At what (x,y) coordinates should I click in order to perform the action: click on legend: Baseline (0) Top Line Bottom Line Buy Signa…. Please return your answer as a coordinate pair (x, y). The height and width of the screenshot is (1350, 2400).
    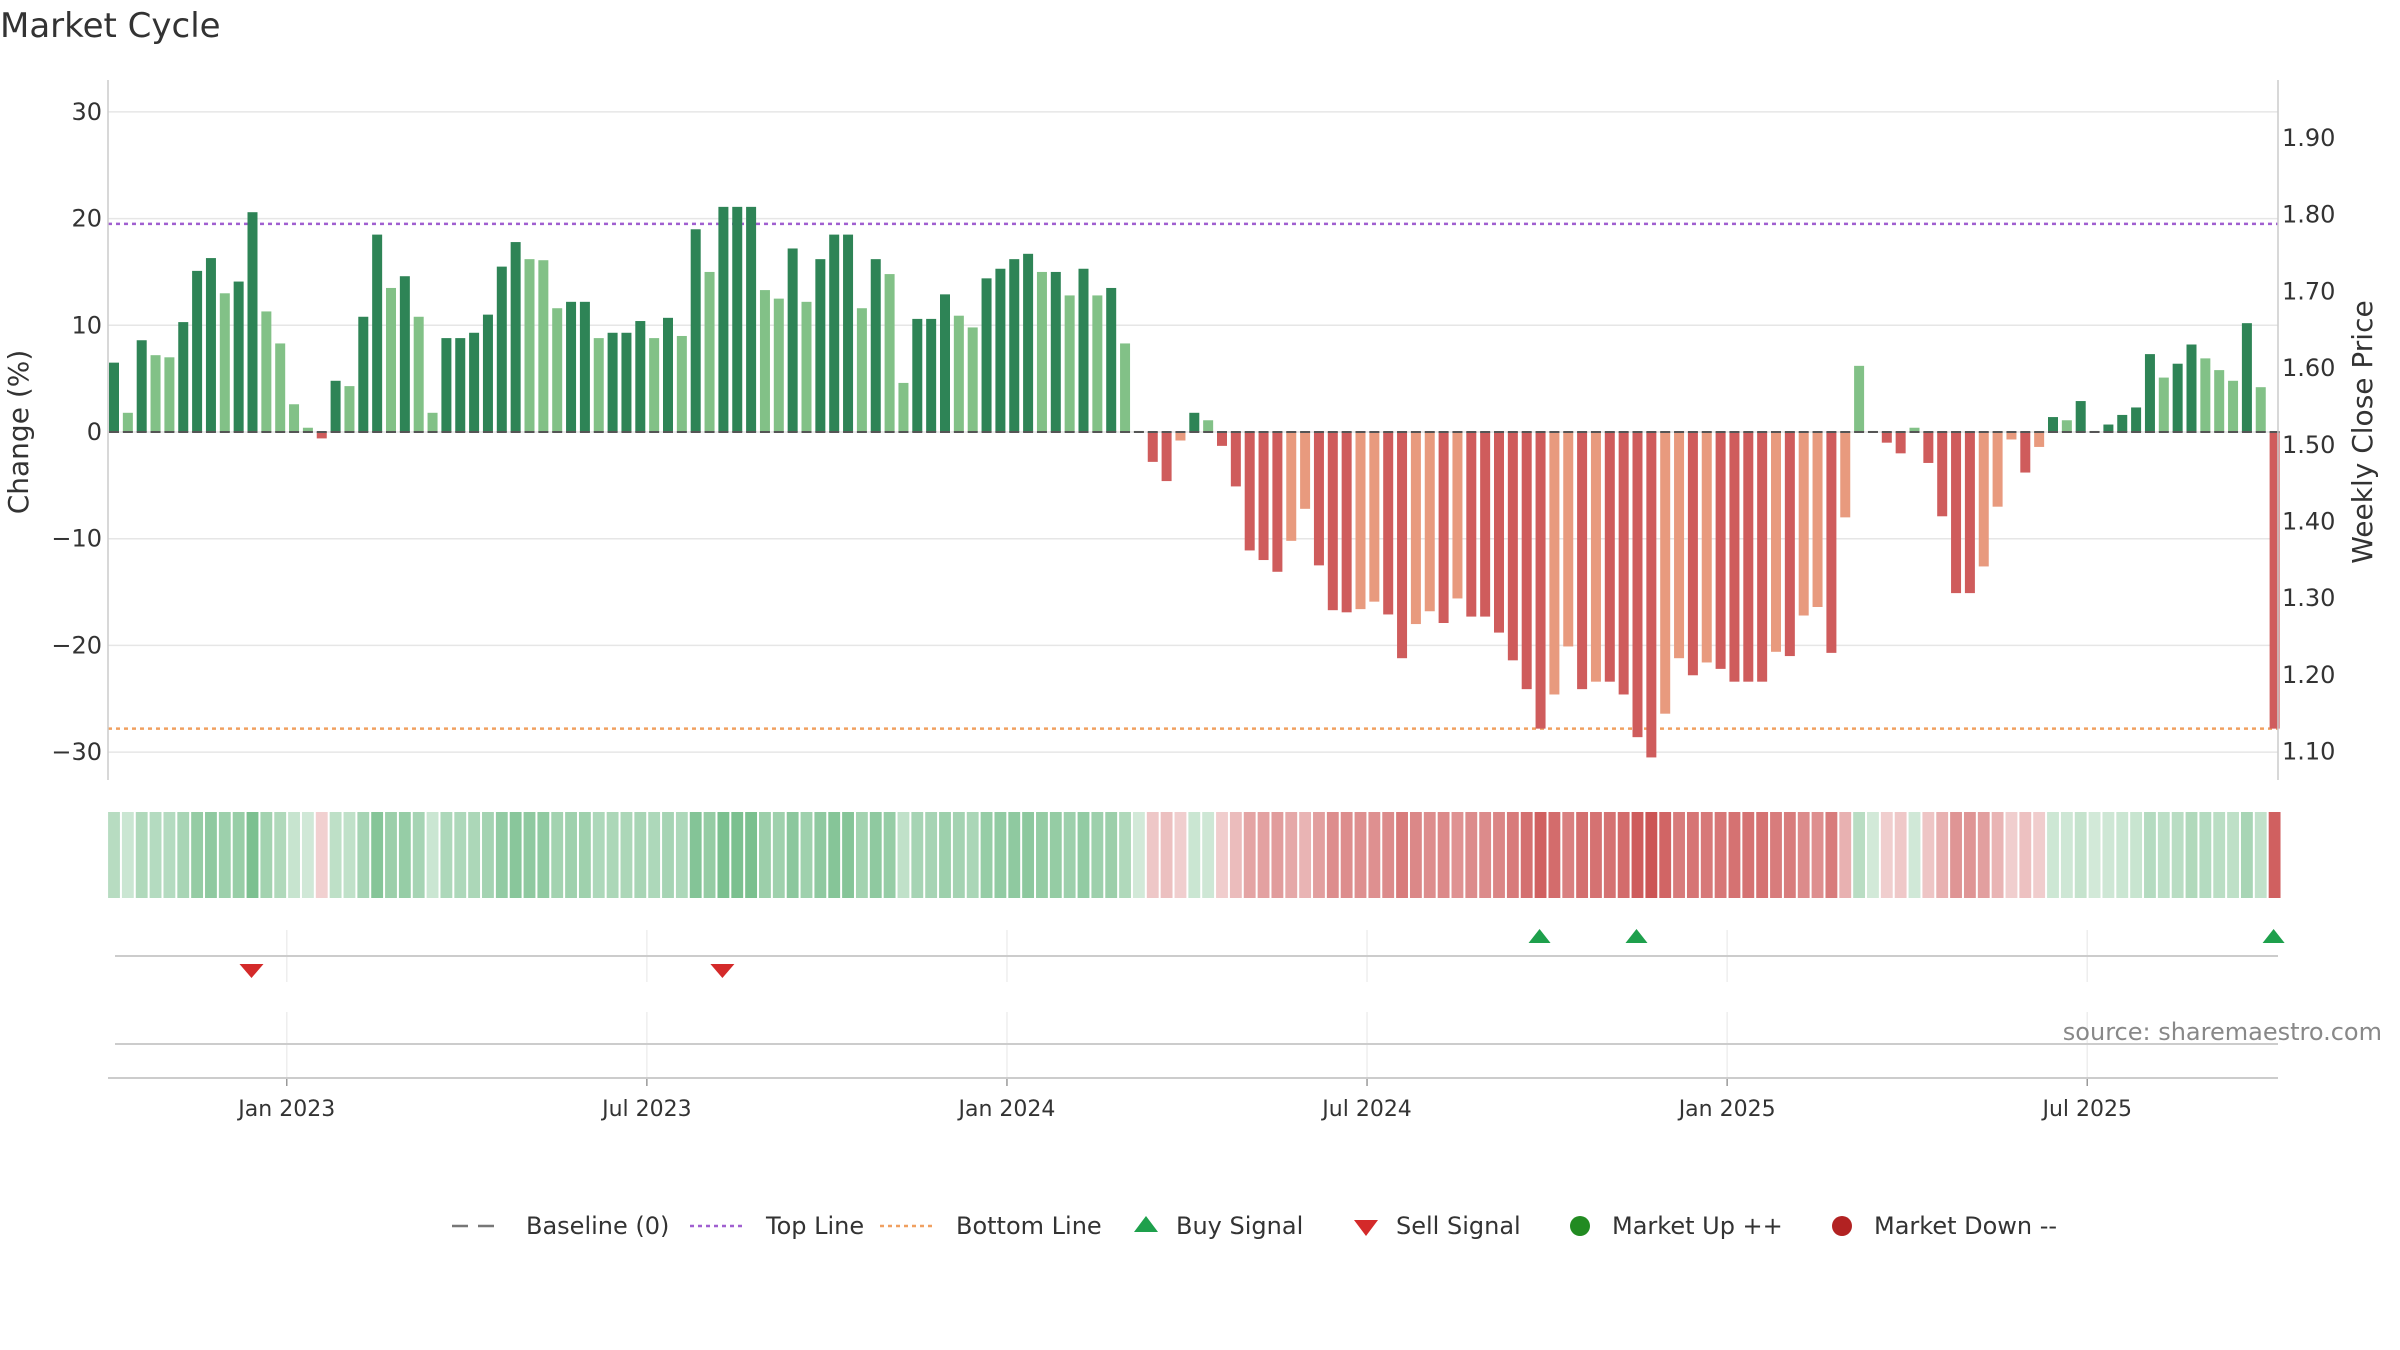
    Looking at the image, I should click on (1254, 1226).